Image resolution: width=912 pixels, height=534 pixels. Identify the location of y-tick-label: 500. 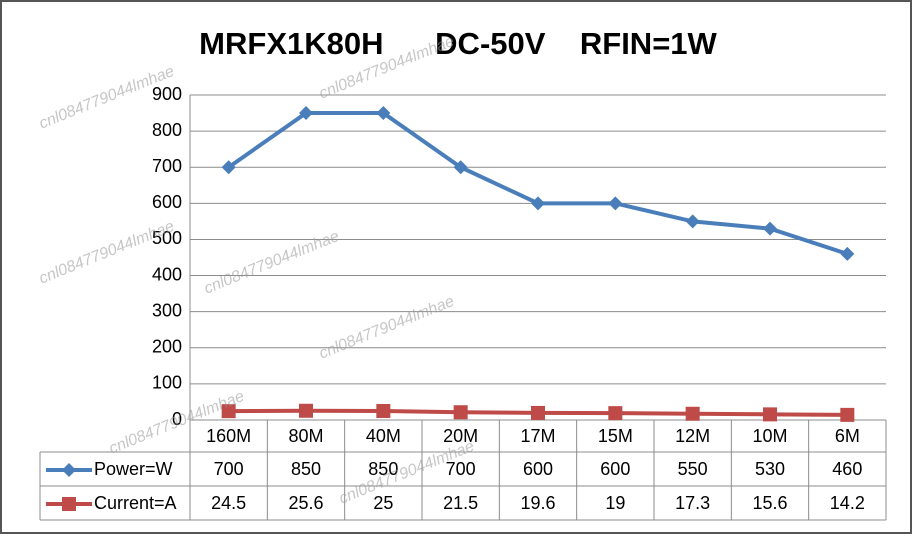
(167, 238).